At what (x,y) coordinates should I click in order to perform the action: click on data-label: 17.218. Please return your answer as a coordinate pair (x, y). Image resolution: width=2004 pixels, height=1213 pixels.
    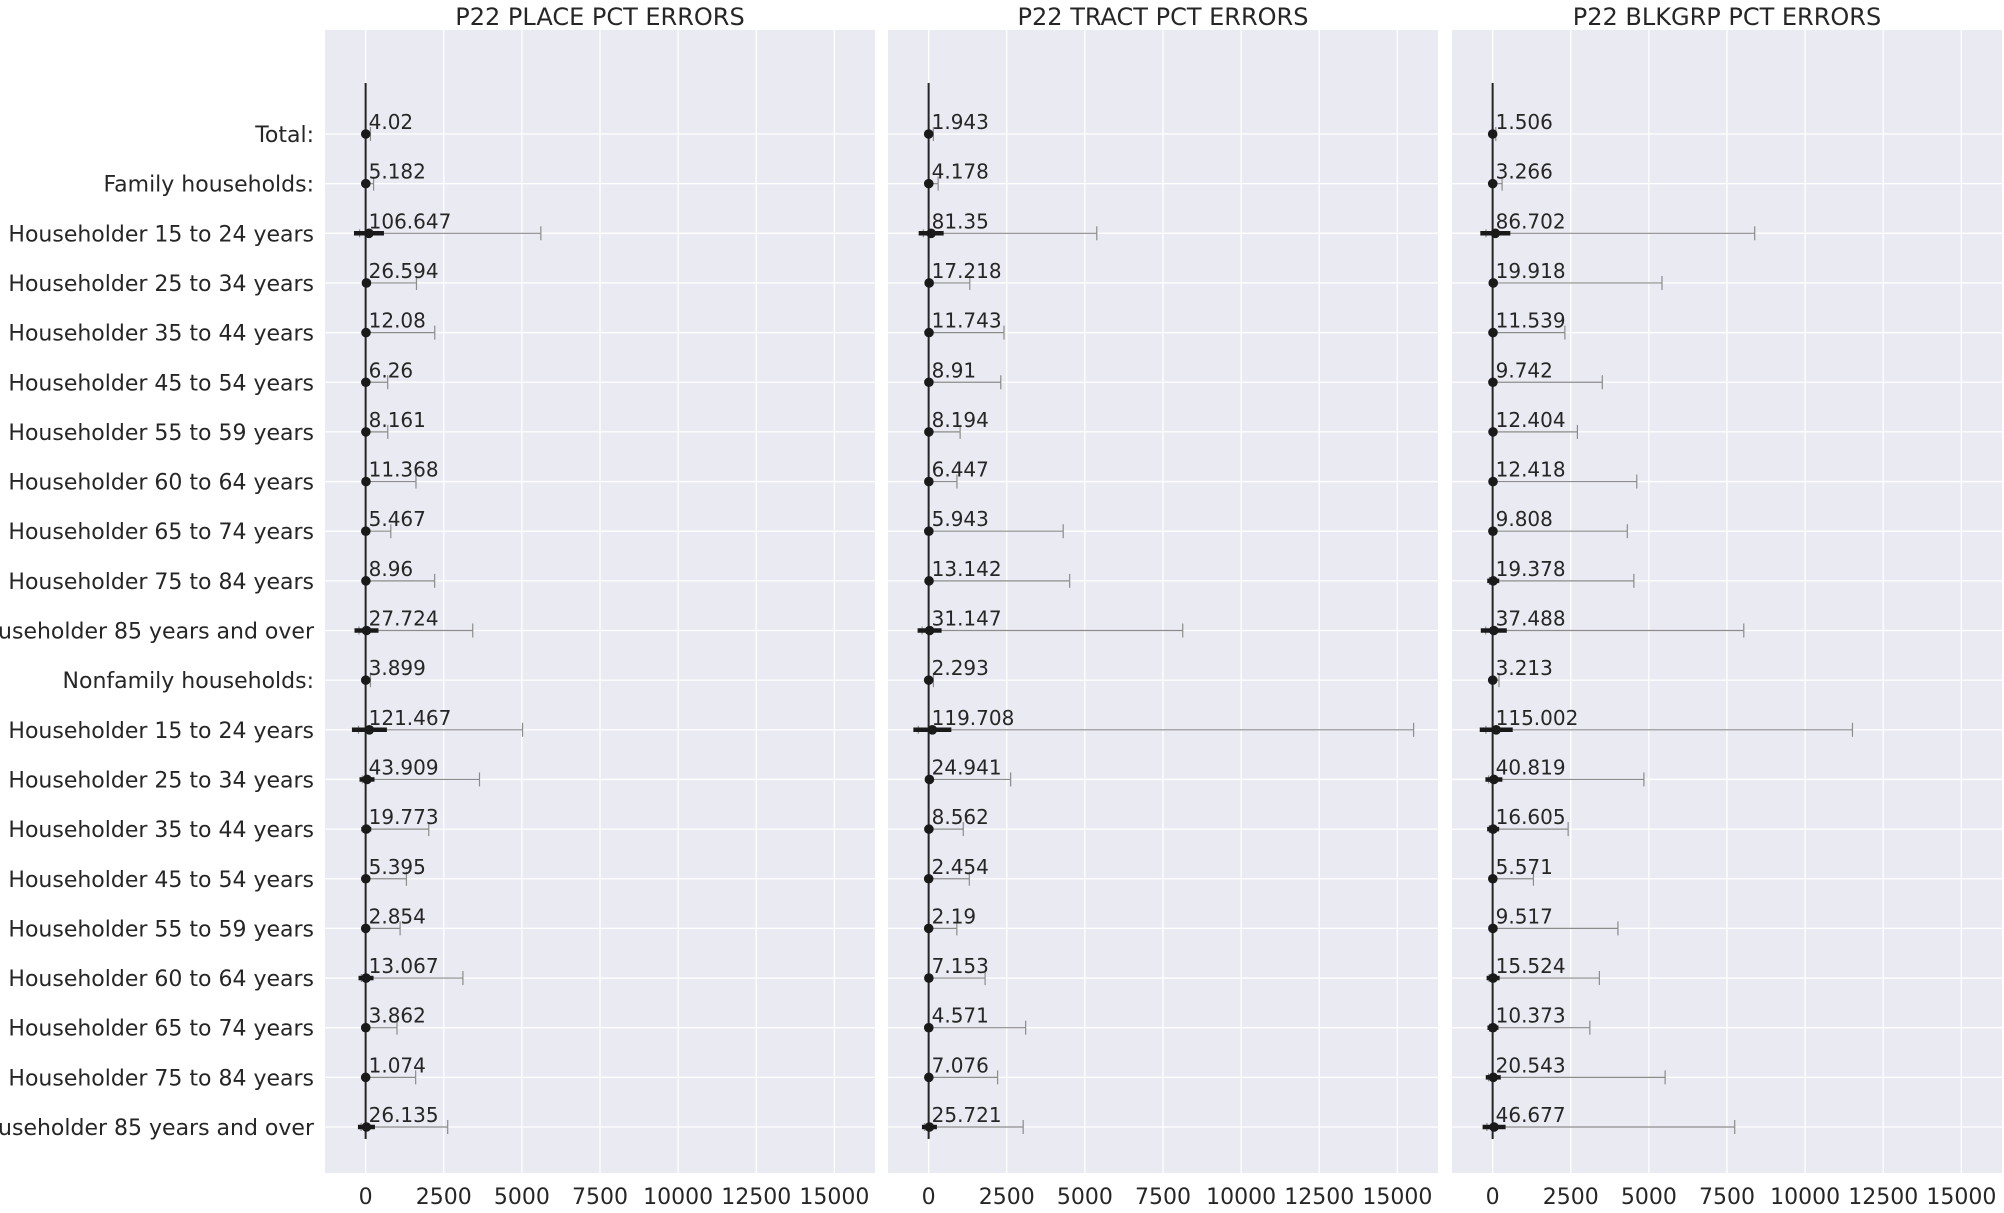
    Looking at the image, I should click on (967, 271).